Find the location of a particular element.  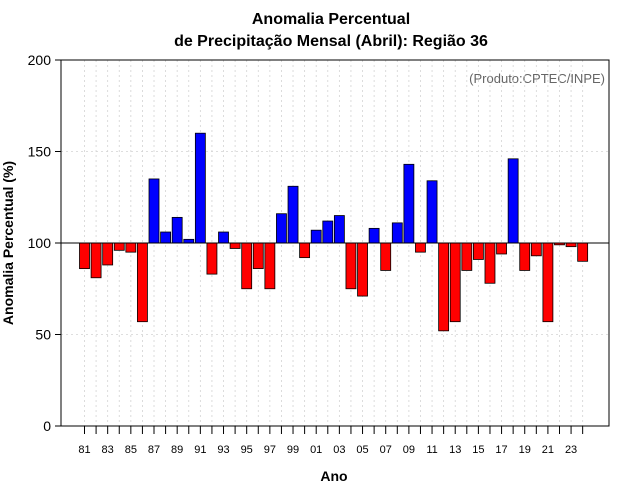

x-axis-label: Ano is located at coordinates (333, 476).